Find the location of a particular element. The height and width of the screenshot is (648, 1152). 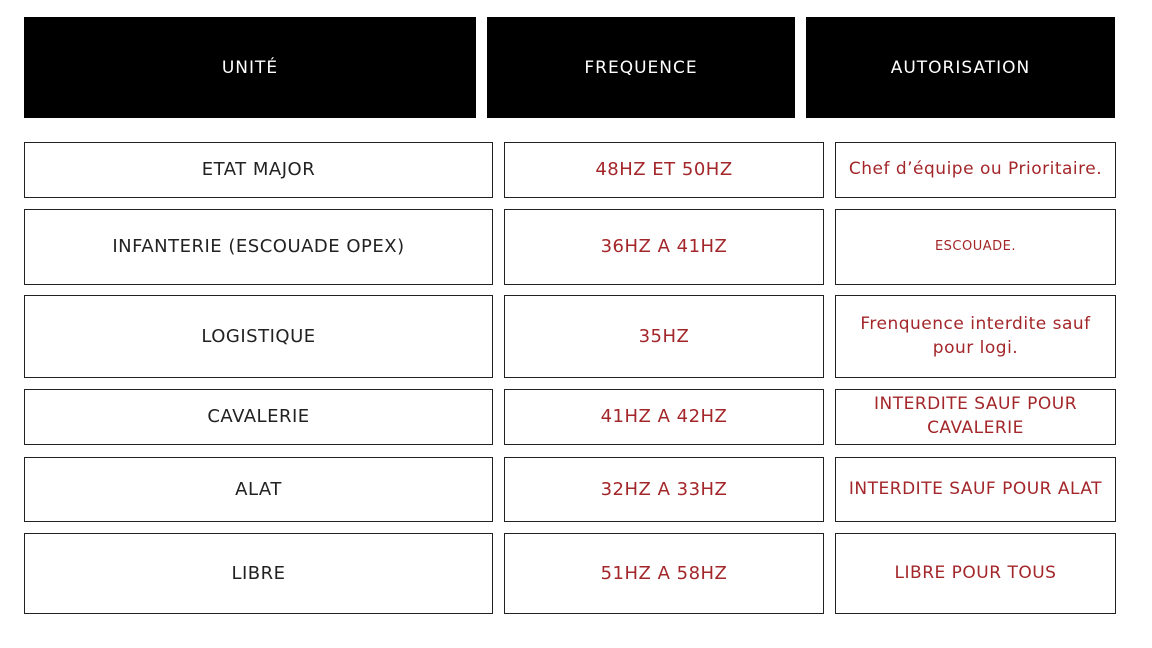

table-cell: LOGISTIQUE is located at coordinates (258, 336).